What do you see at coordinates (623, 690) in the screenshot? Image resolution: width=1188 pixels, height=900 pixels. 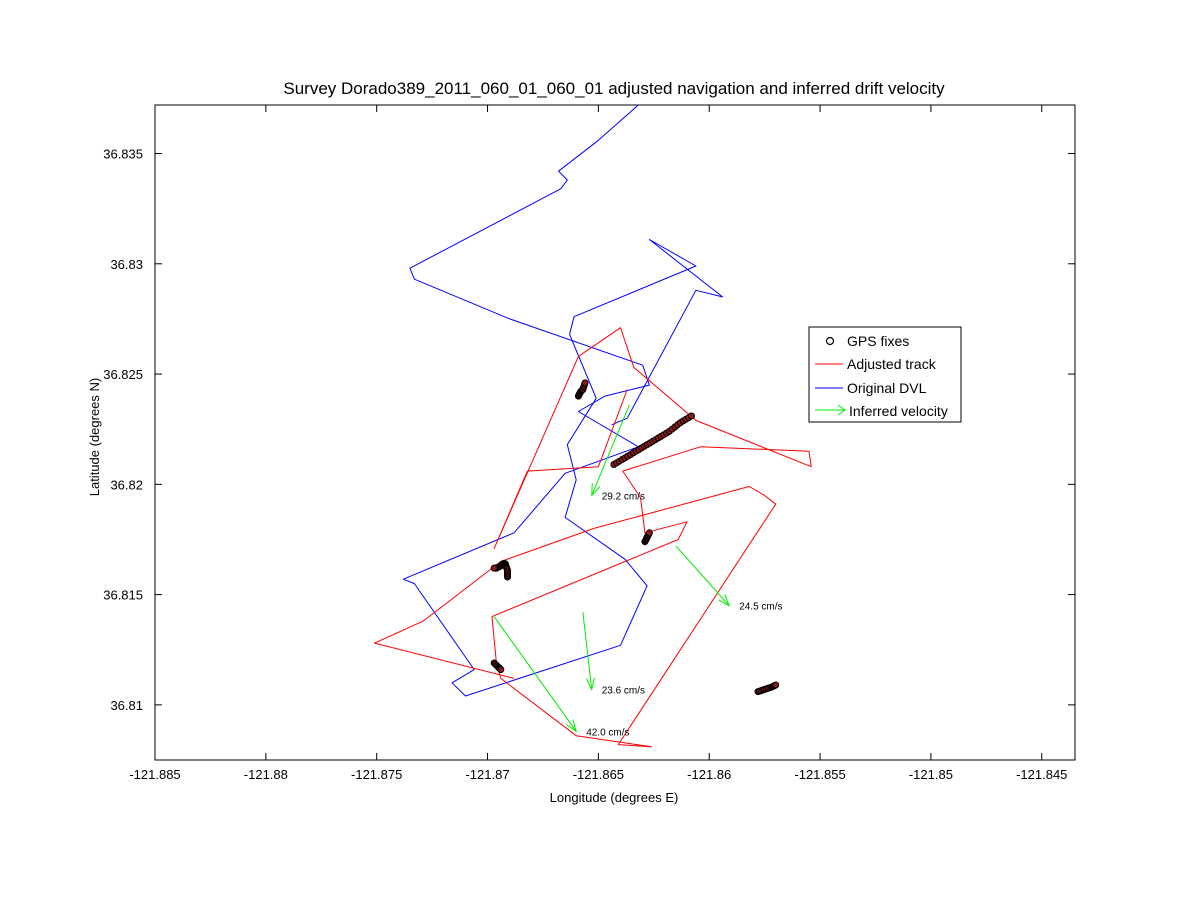 I see `velocity-label: 23.6 cm/s` at bounding box center [623, 690].